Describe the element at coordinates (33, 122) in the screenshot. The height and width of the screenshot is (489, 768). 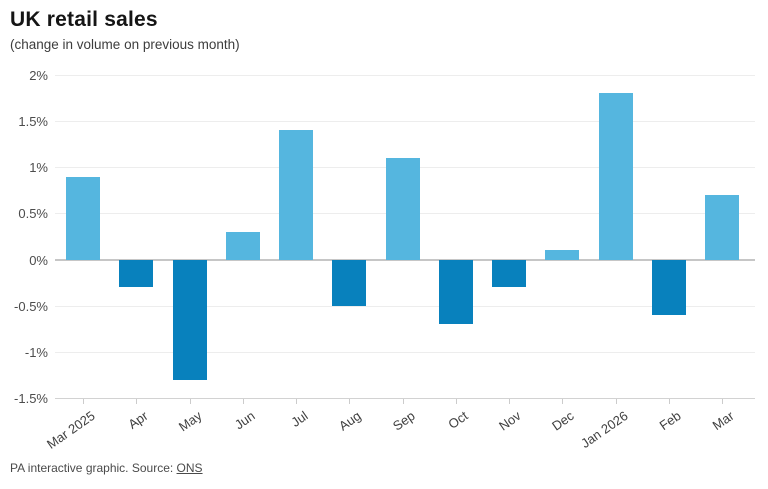
I see `y-axis-tick-label: 1.5%` at that location.